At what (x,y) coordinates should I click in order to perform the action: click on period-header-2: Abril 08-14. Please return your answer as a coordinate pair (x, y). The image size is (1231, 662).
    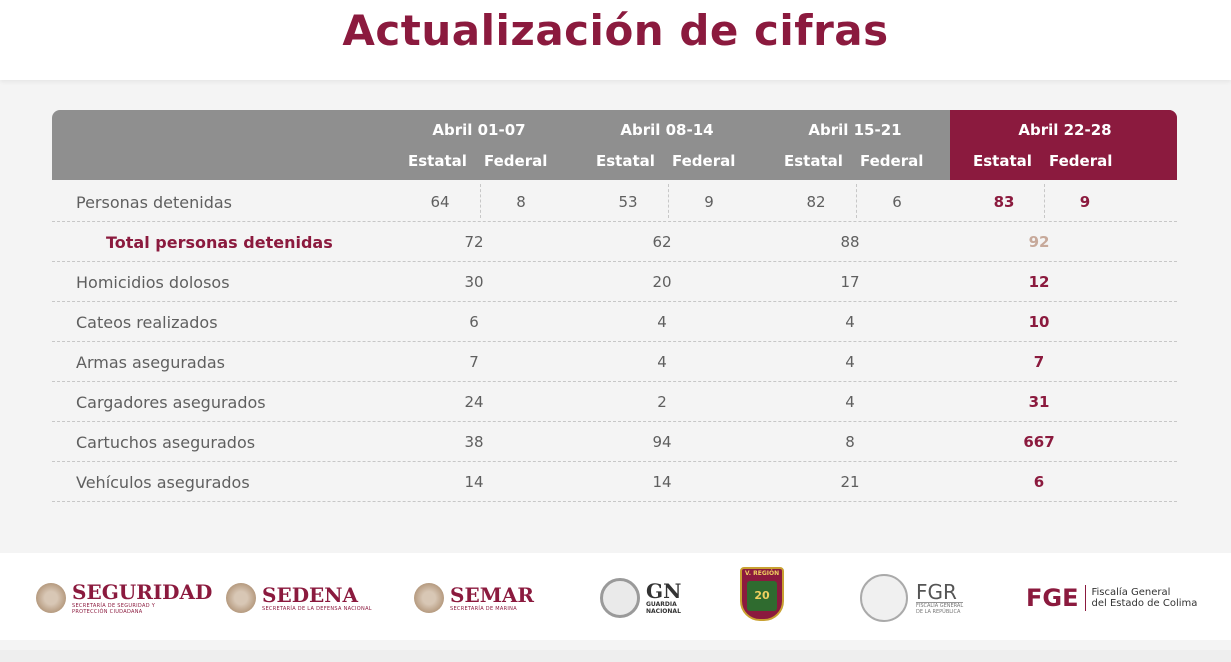
    Looking at the image, I should click on (667, 130).